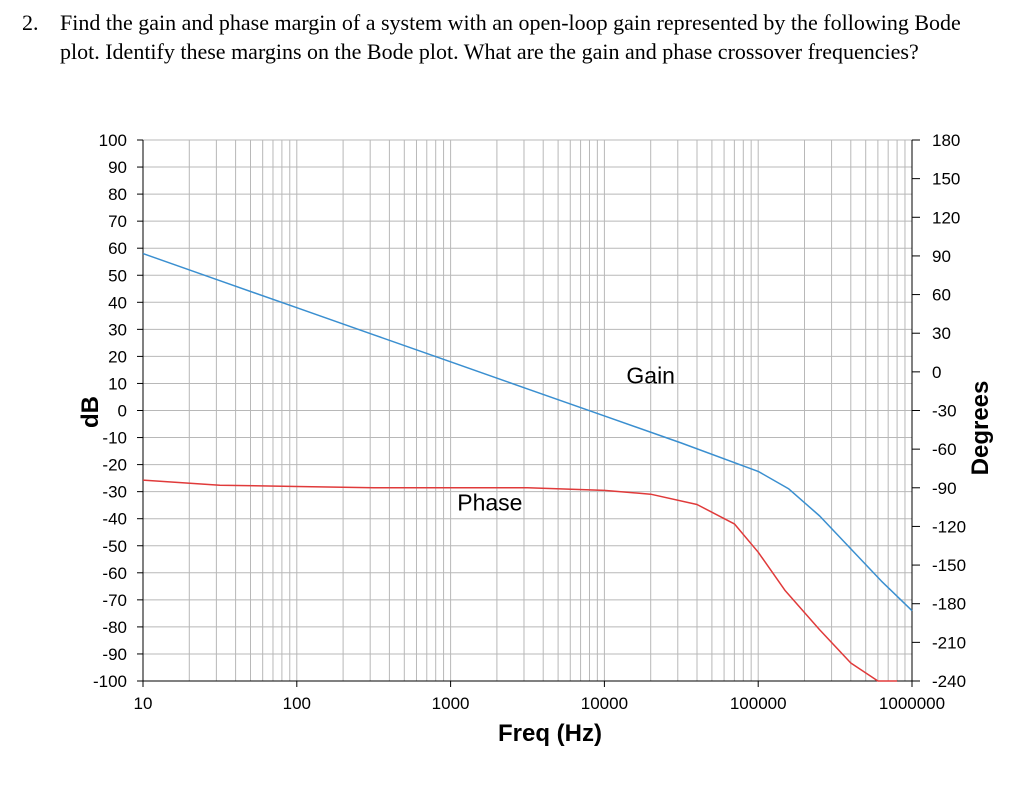 Image resolution: width=1024 pixels, height=785 pixels. What do you see at coordinates (944, 411) in the screenshot?
I see `right-tick-label: -30` at bounding box center [944, 411].